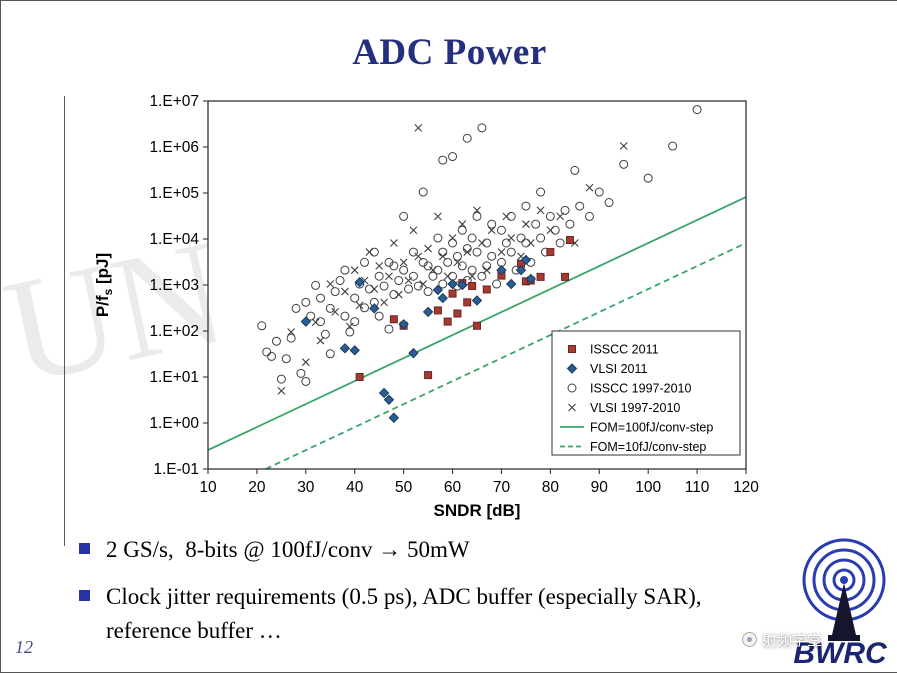 The image size is (897, 673). What do you see at coordinates (64, 321) in the screenshot?
I see `decorative-vertical-line` at bounding box center [64, 321].